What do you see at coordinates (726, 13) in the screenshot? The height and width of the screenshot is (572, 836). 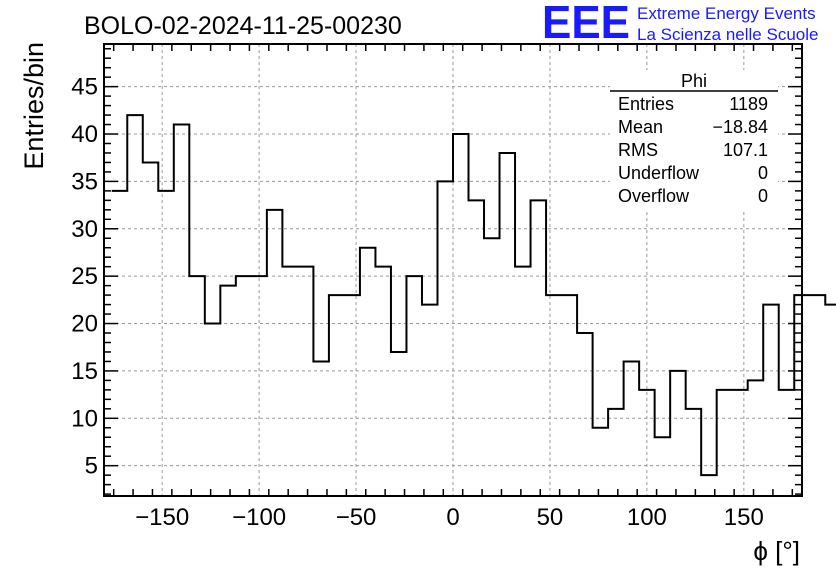 I see `logo-line-1: Extreme Energy Events` at bounding box center [726, 13].